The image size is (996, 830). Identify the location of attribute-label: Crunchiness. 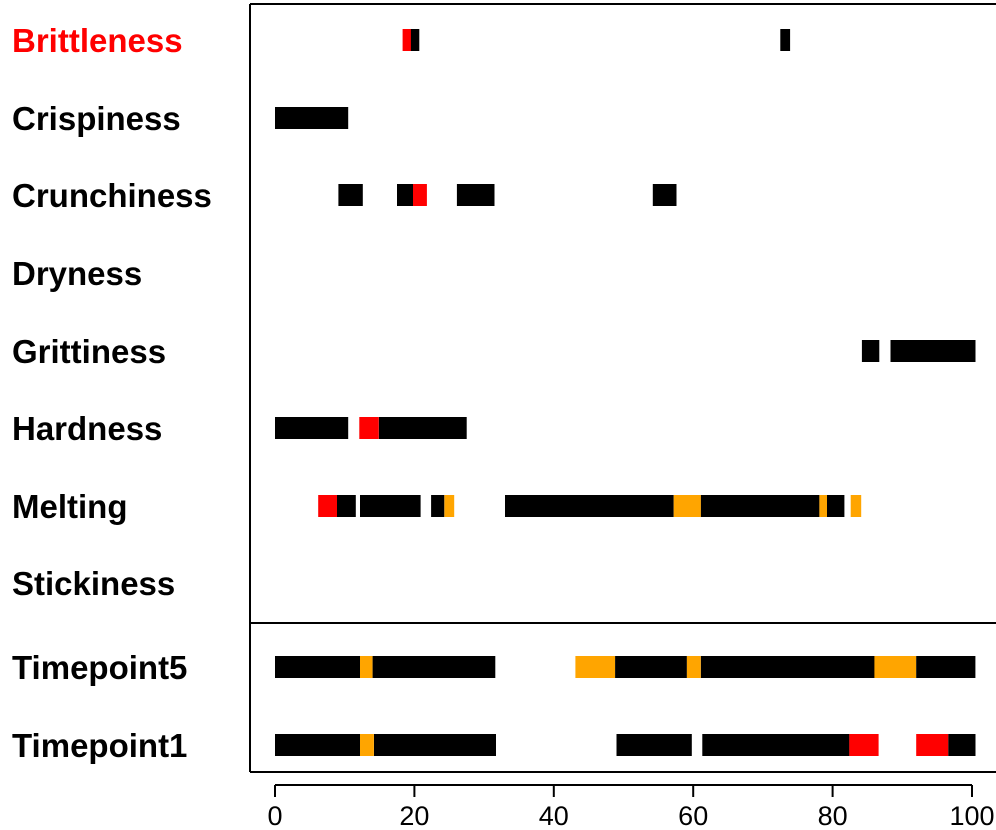
(112, 195).